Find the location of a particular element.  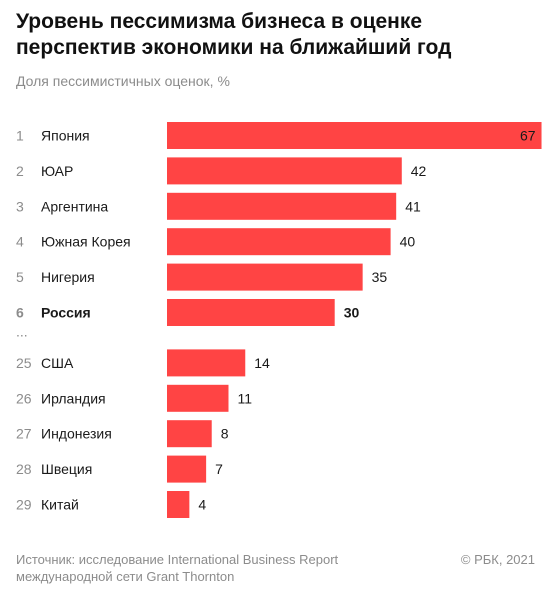

row-2-value: 42 is located at coordinates (419, 171).